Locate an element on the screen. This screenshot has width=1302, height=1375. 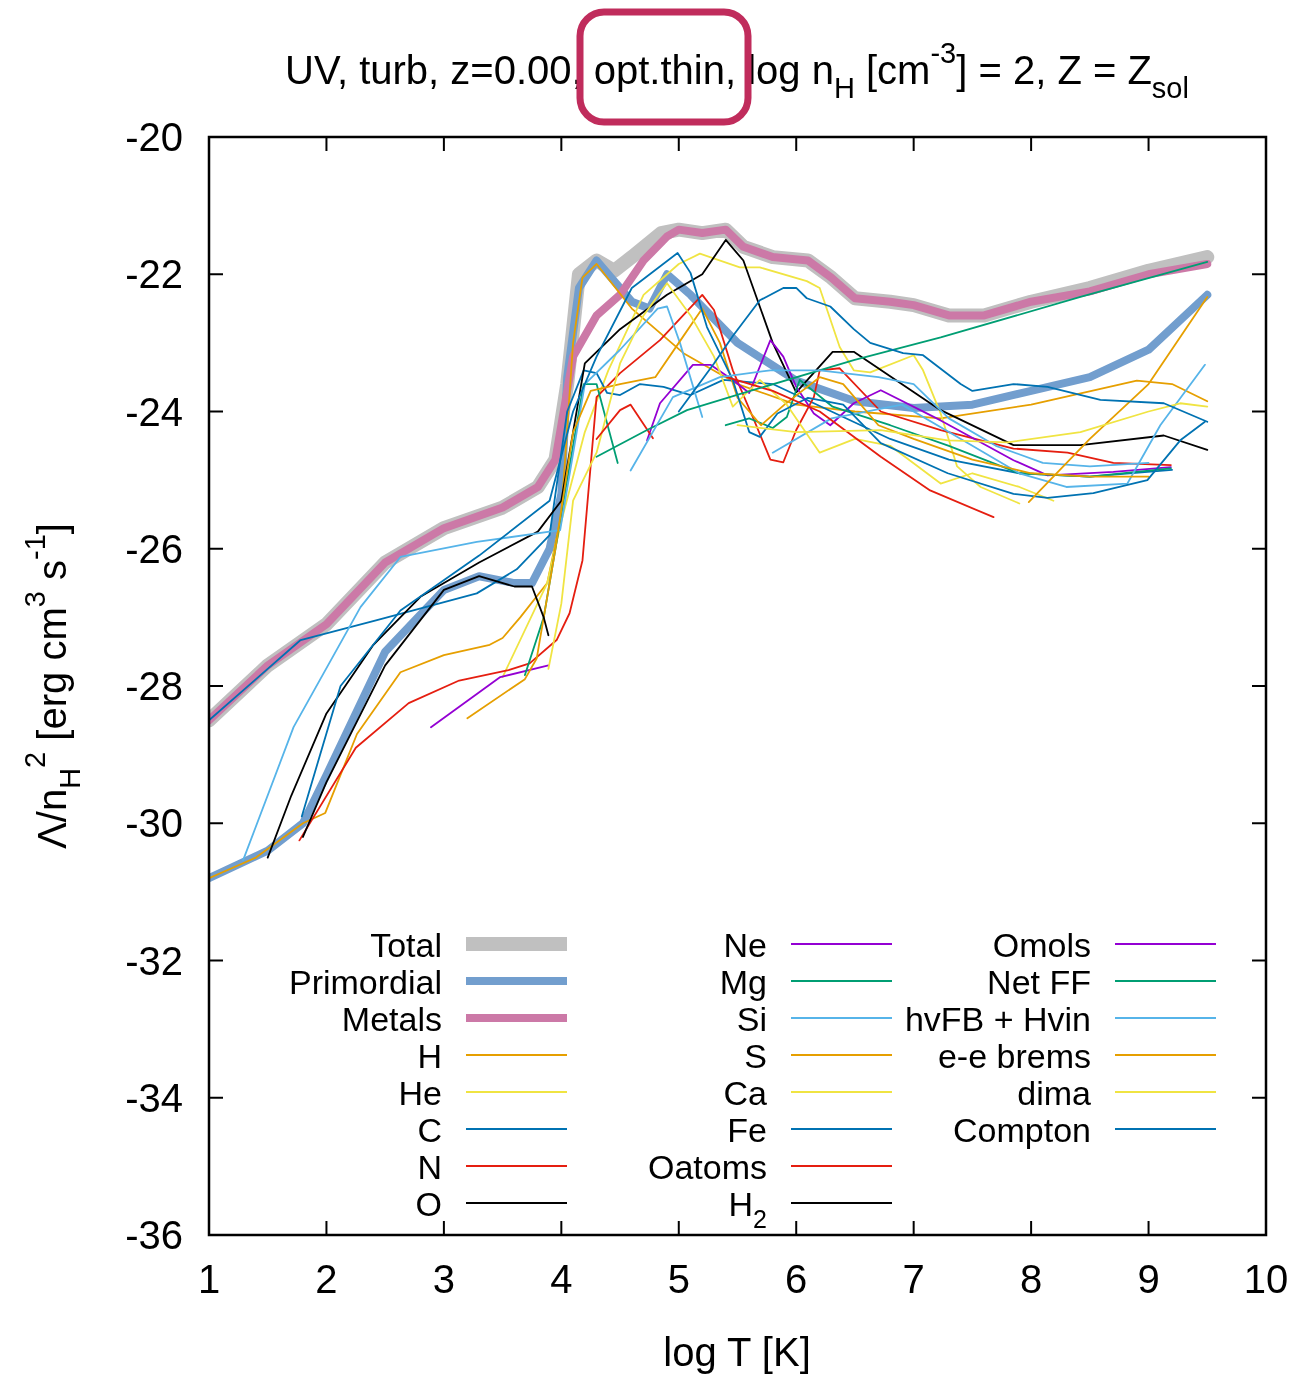
legend-label: e-e brems is located at coordinates (1014, 1056).